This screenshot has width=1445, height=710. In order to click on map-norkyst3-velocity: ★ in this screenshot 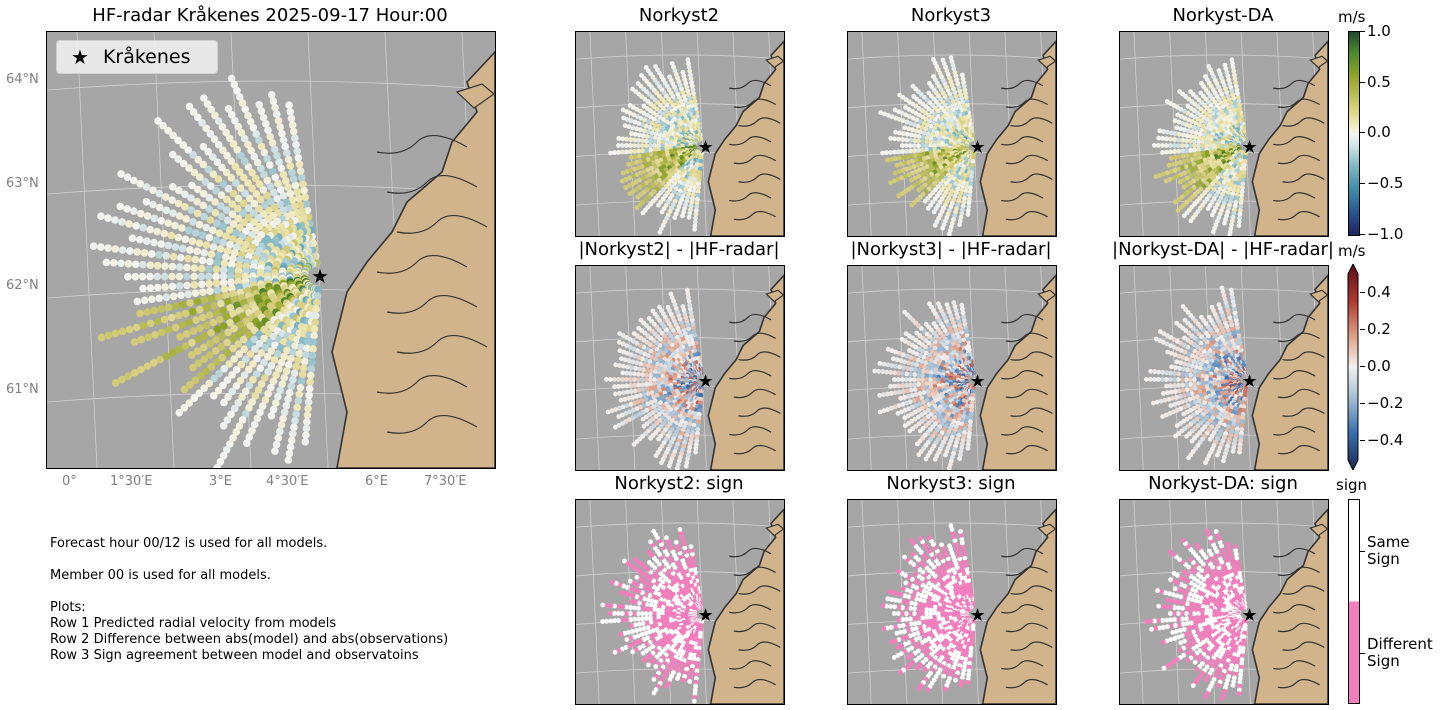, I will do `click(952, 134)`.